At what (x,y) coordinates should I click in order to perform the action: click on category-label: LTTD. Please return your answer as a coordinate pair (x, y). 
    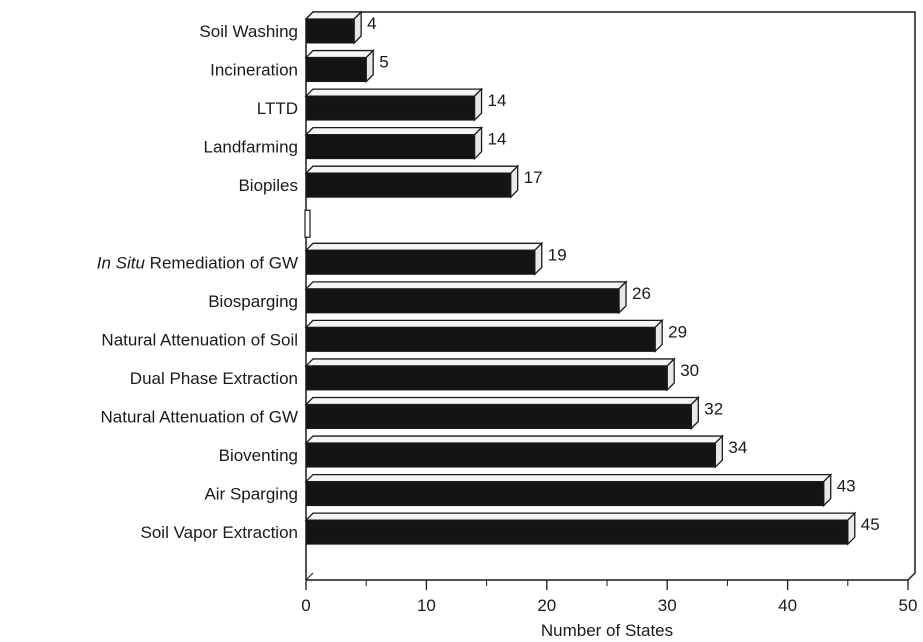
    Looking at the image, I should click on (277, 108).